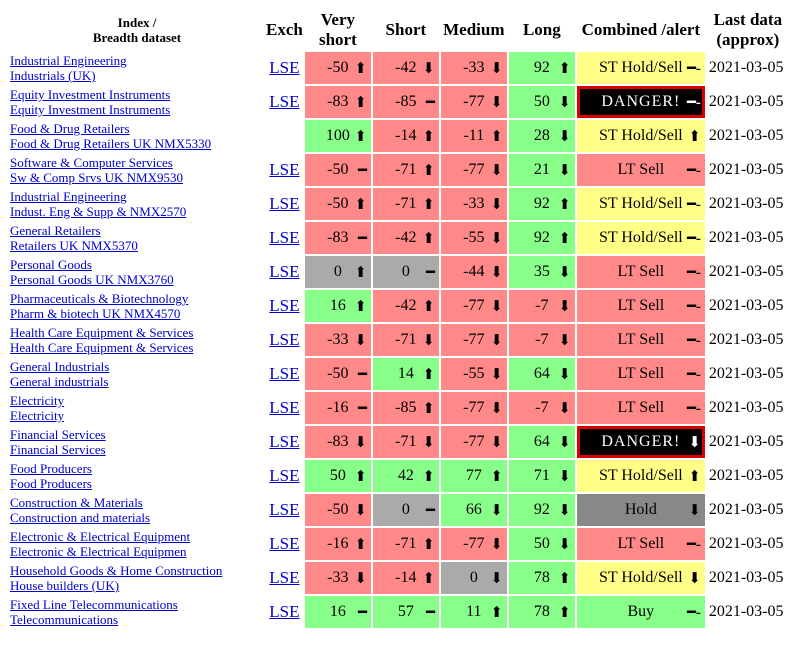 The image size is (812, 646). Describe the element at coordinates (137, 374) in the screenshot. I see `index-name-cell: General Industrials General industrials` at that location.